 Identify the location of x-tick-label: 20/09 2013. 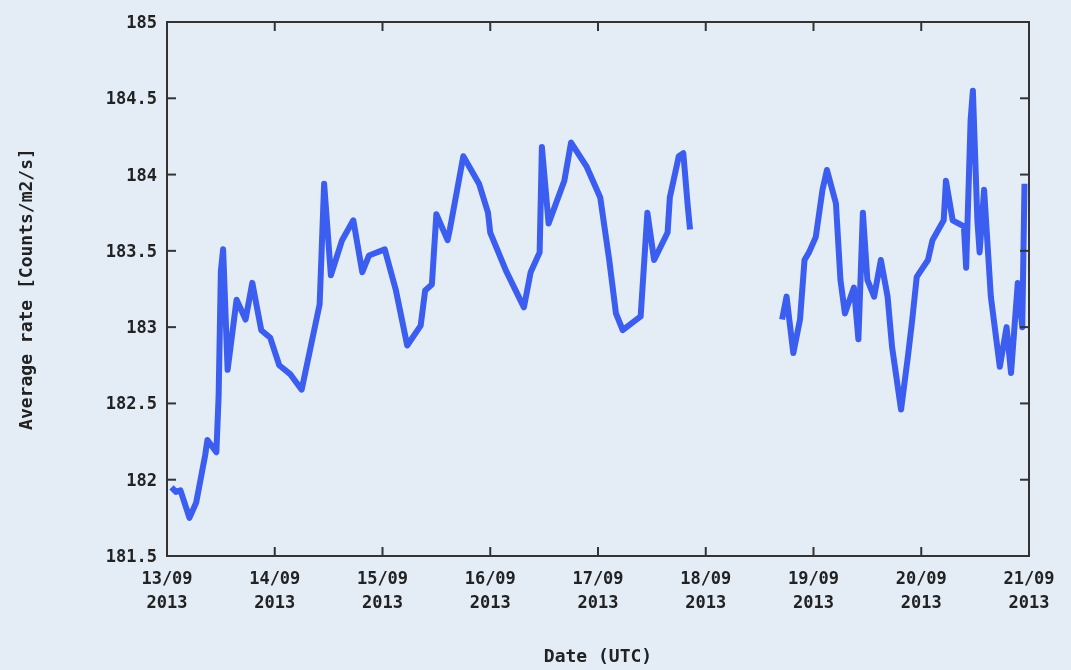
(921, 590).